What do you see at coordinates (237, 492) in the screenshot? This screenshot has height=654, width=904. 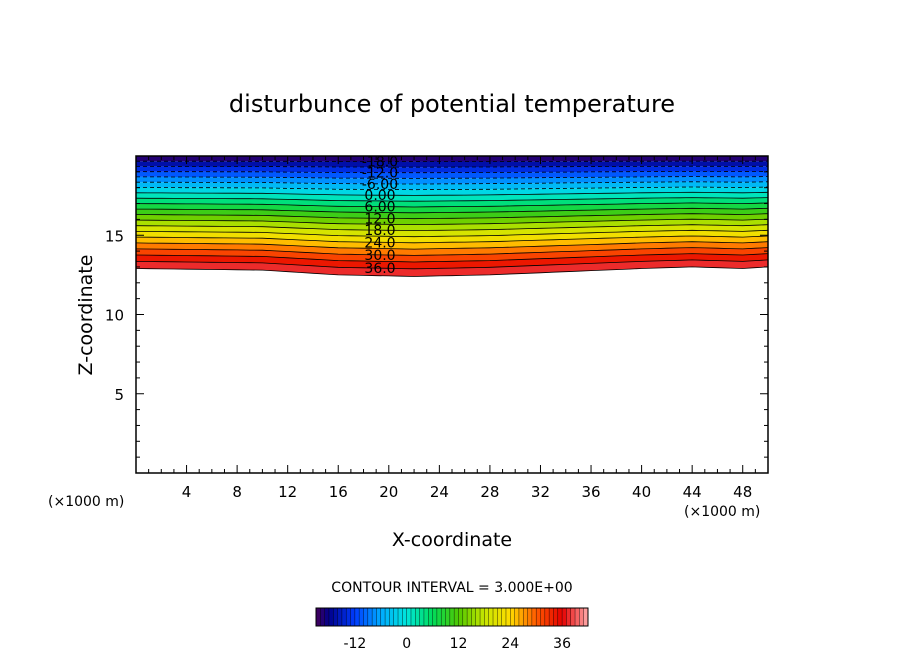 I see `x-tick-label: 8` at bounding box center [237, 492].